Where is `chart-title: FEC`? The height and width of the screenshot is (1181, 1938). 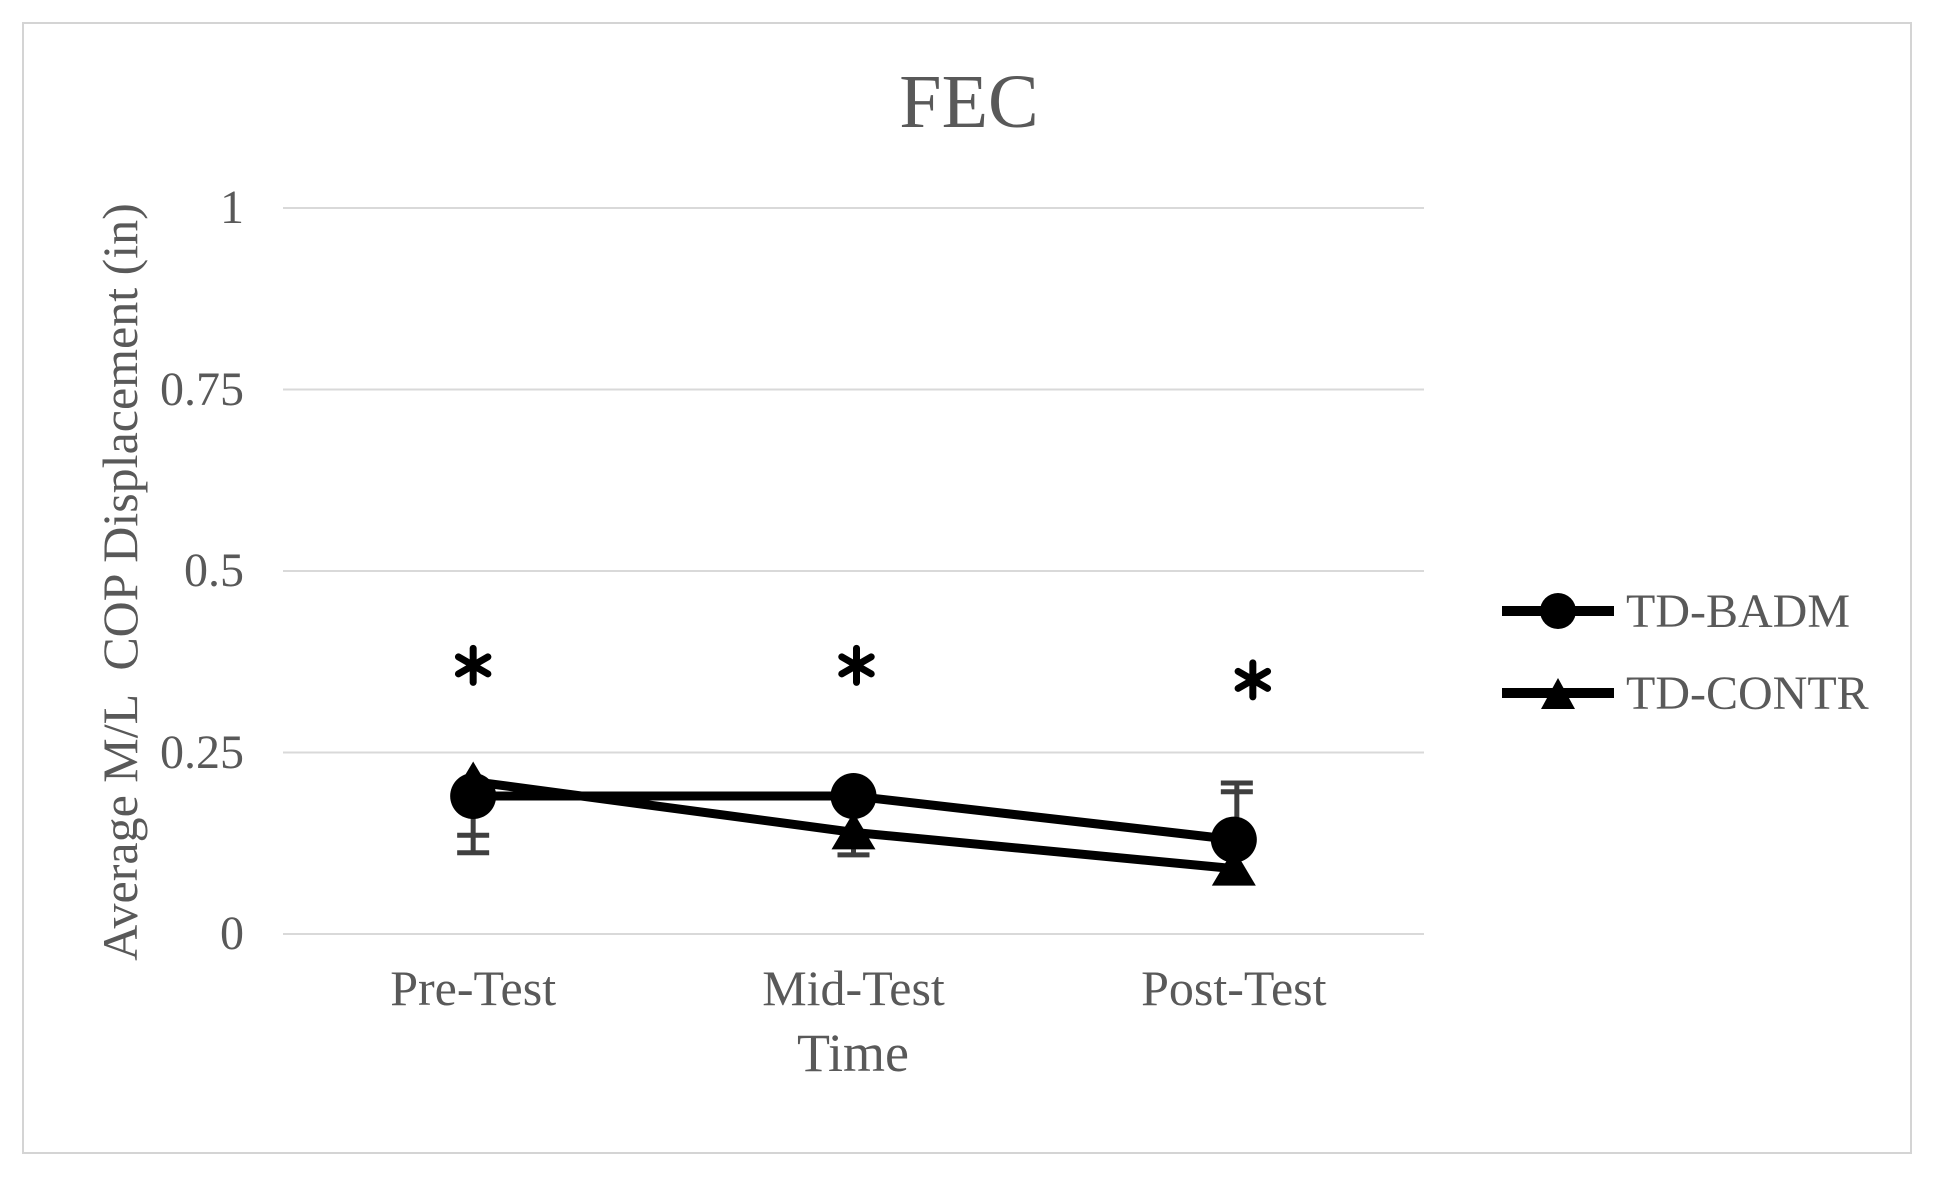
chart-title: FEC is located at coordinates (969, 102).